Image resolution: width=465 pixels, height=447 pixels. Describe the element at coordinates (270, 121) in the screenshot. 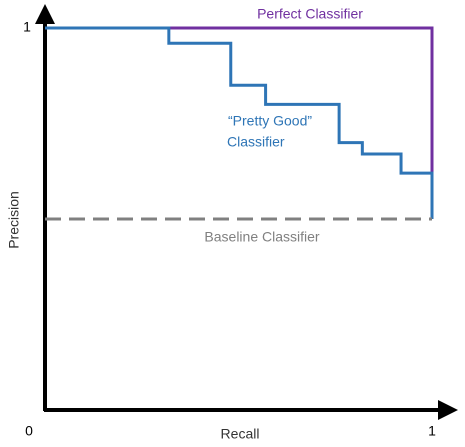

I see `series-label: “Pretty Good”` at that location.